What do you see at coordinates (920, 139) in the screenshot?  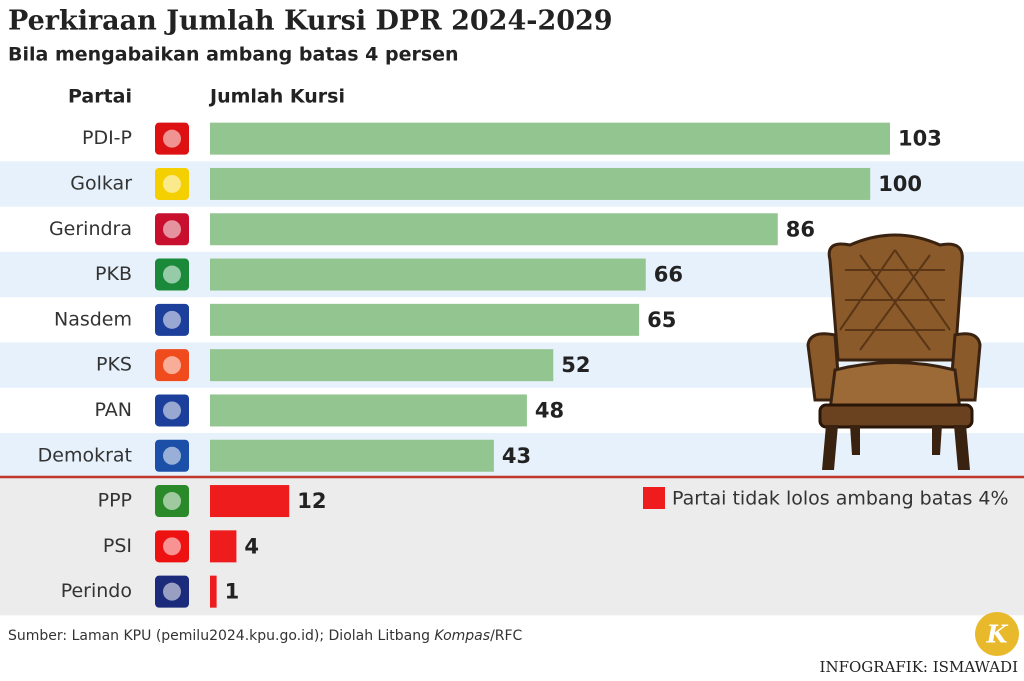 I see `value-label: 103` at bounding box center [920, 139].